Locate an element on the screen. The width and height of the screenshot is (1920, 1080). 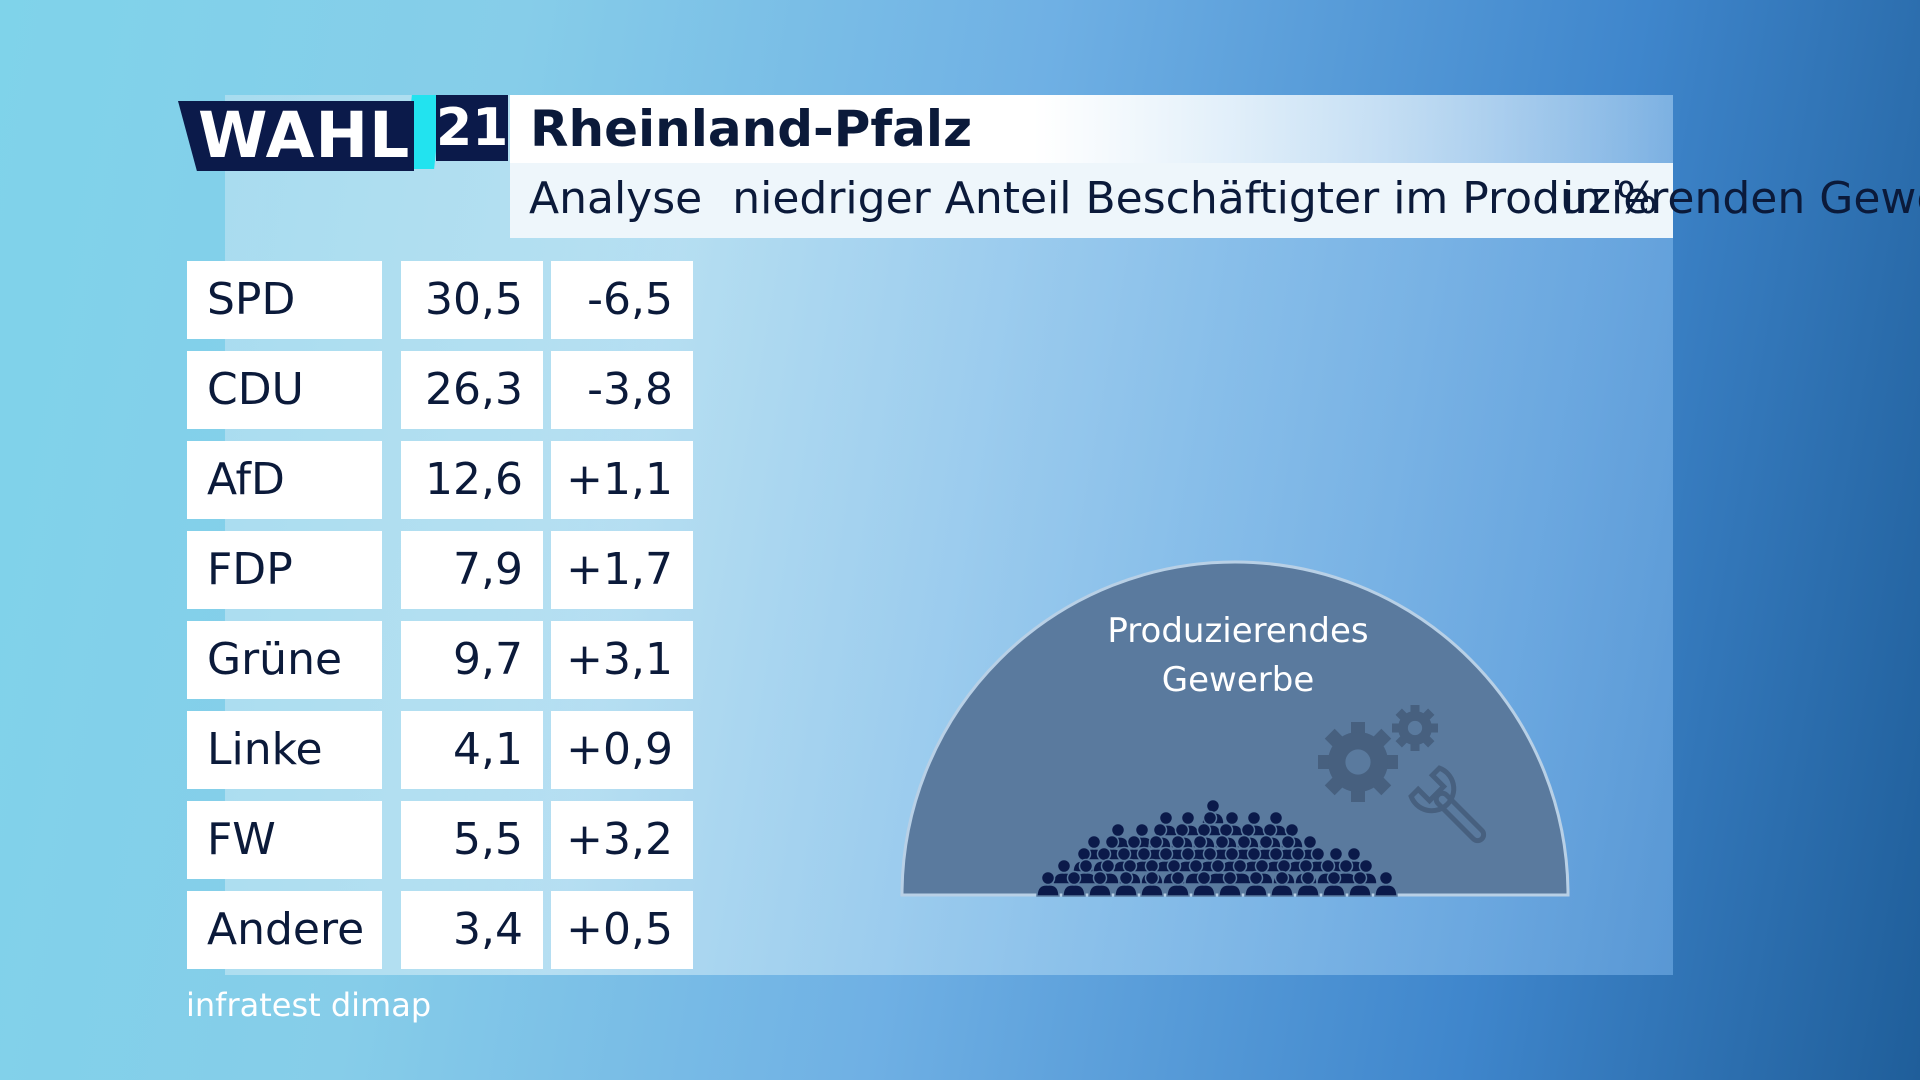
party-result: 30,5 is located at coordinates (472, 300).